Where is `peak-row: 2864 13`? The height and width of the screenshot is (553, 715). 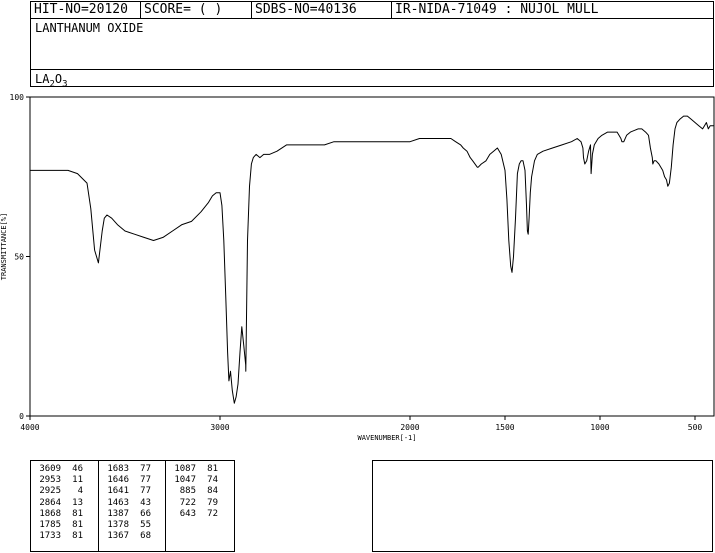 peak-row: 2864 13 is located at coordinates (64, 503).